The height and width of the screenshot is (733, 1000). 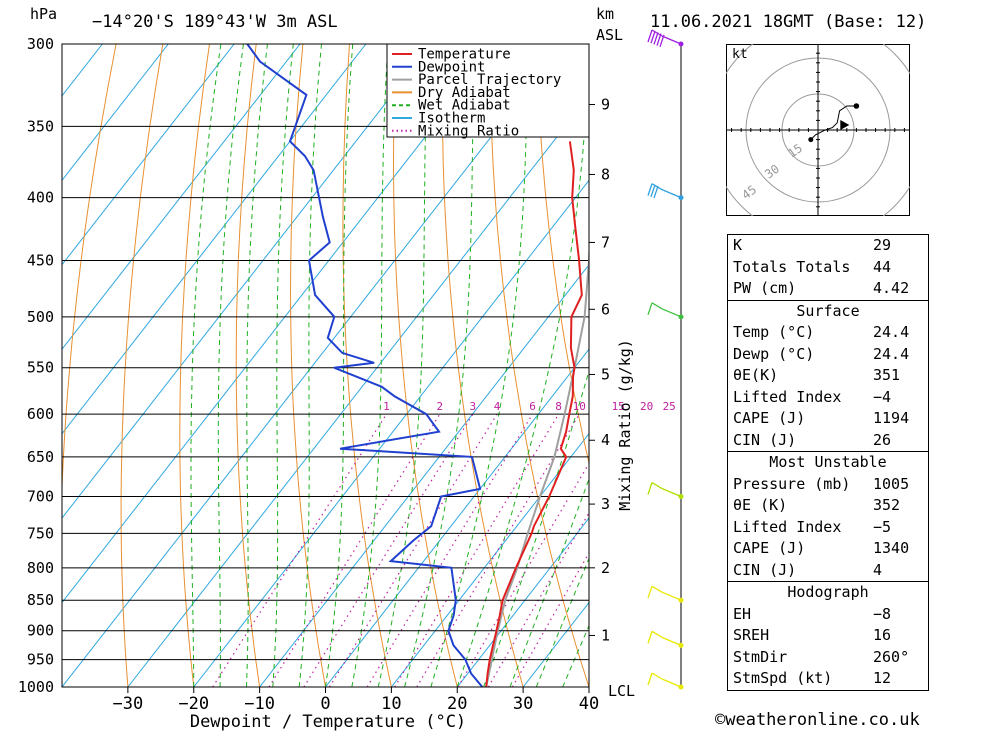 What do you see at coordinates (646, 406) in the screenshot?
I see `mixing-ratio-label: 20` at bounding box center [646, 406].